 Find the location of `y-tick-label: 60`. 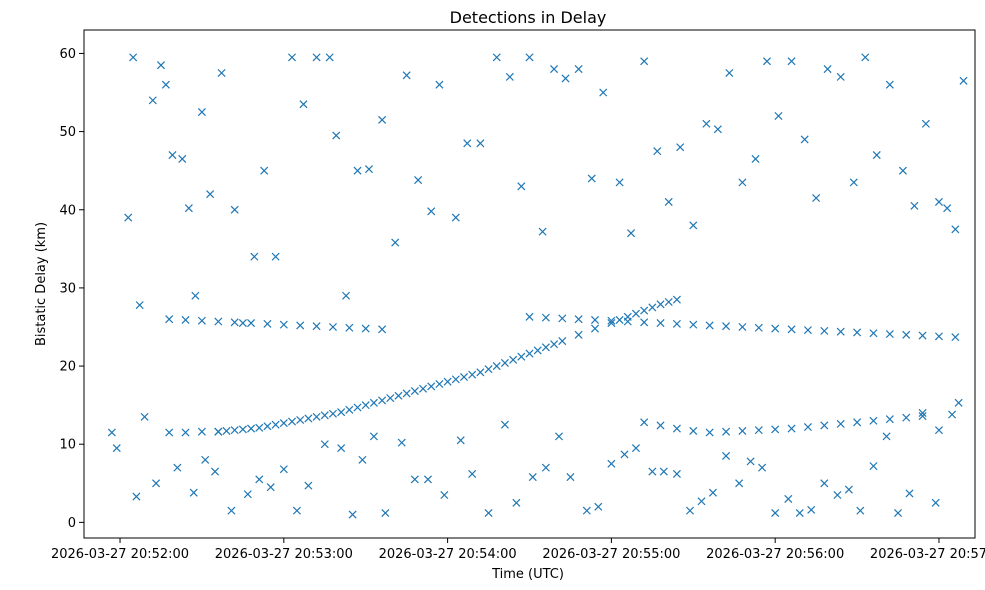

y-tick-label: 60 is located at coordinates (67, 54).